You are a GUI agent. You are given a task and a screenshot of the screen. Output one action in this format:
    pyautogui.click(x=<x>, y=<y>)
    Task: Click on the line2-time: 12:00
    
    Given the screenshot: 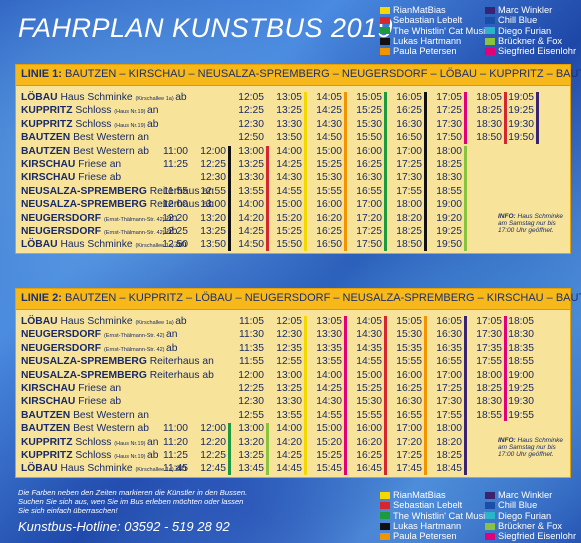 What is the action you would take?
    pyautogui.click(x=251, y=375)
    